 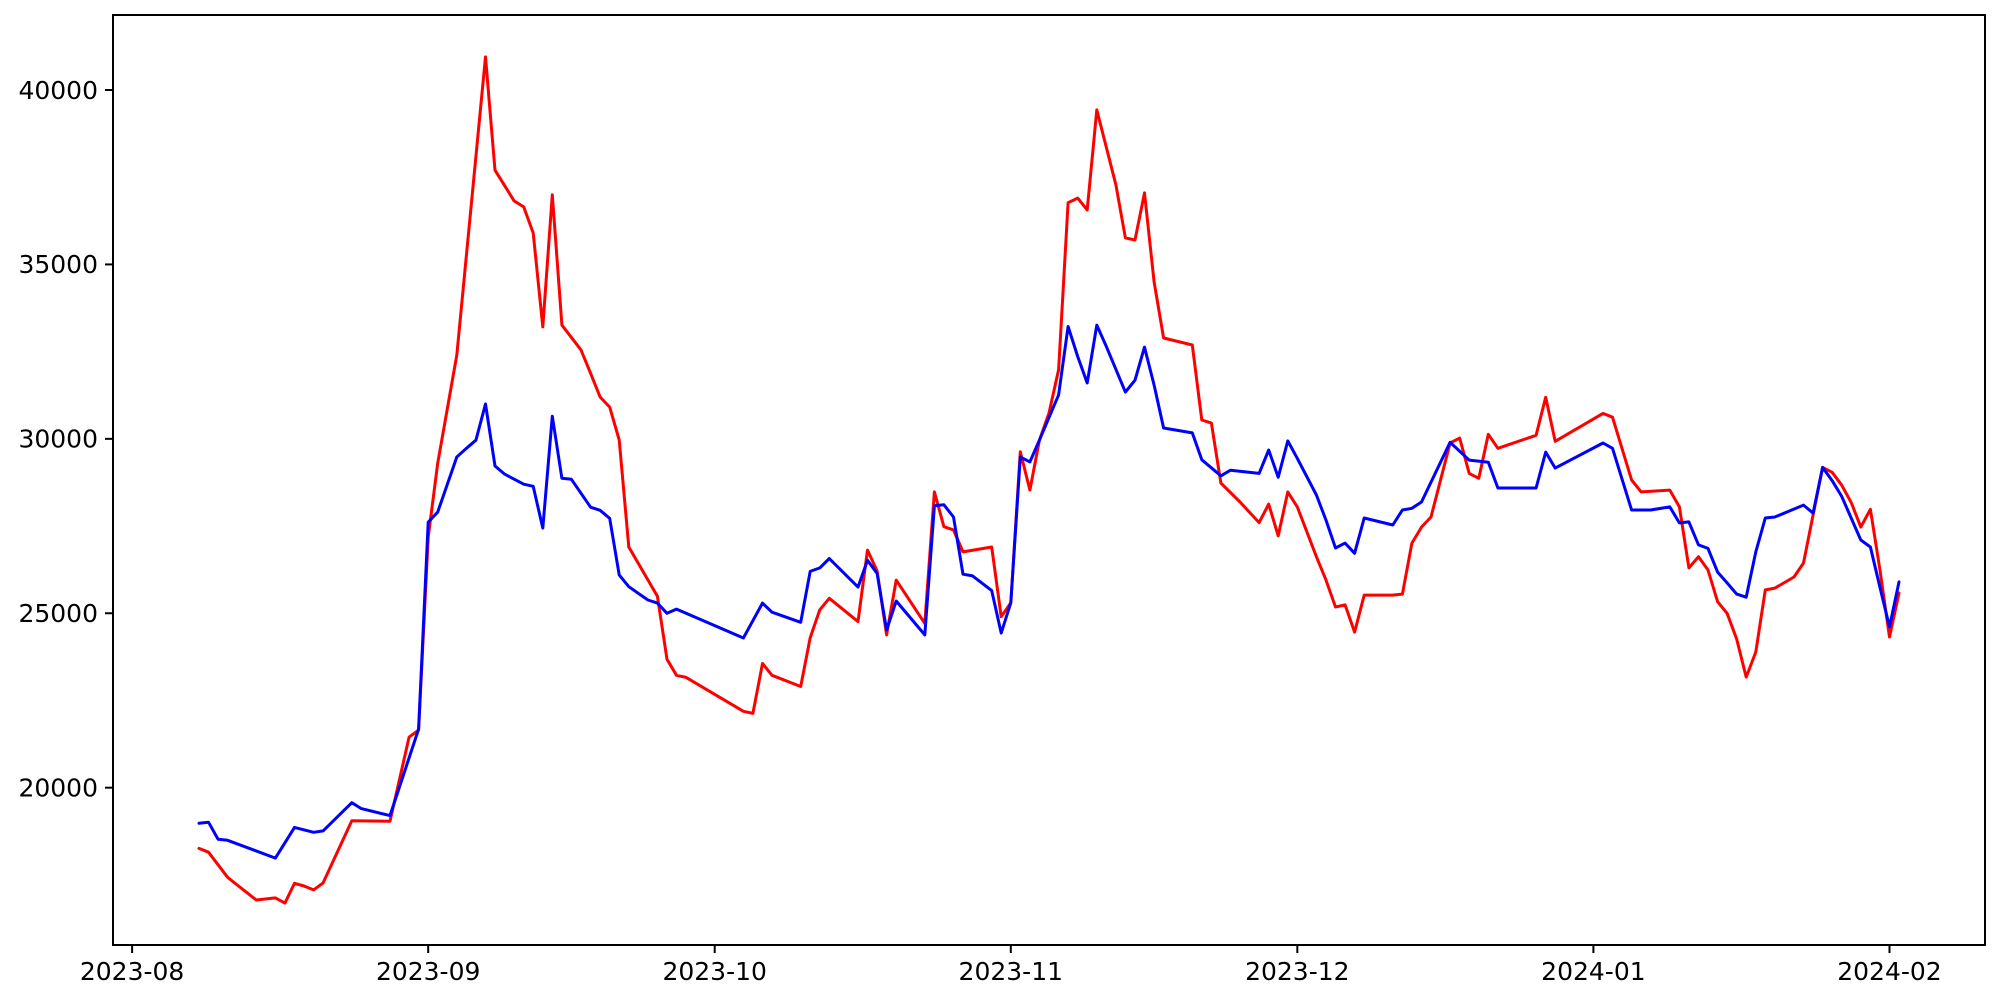 What do you see at coordinates (58, 264) in the screenshot?
I see `y-tick-label: 35000` at bounding box center [58, 264].